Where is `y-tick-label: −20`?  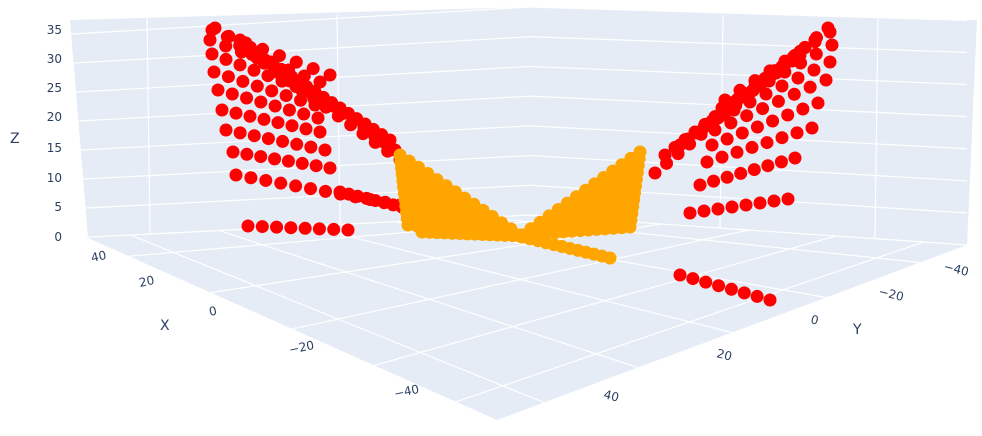
y-tick-label: −20 is located at coordinates (891, 294).